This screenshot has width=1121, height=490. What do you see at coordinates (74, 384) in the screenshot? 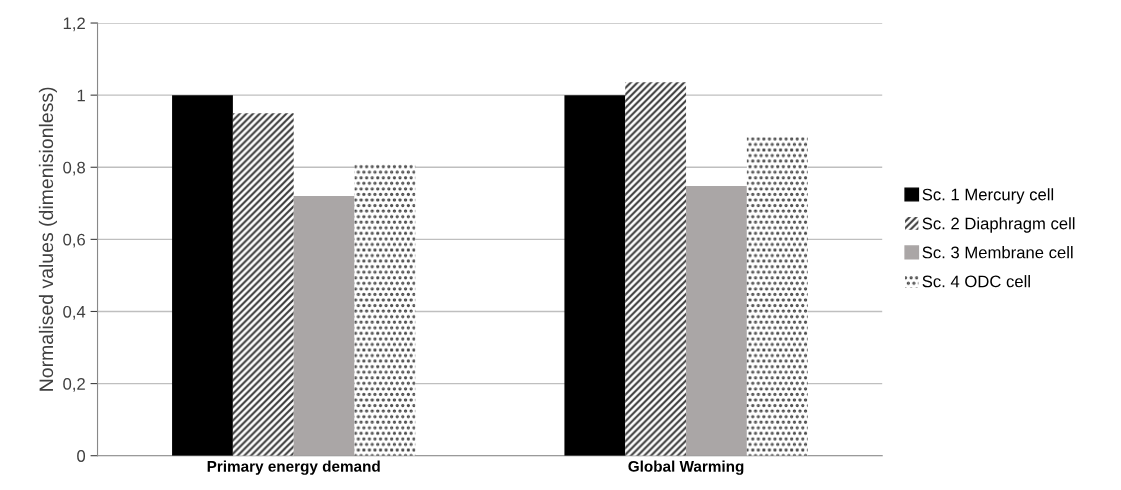
I see `y-tick-label: 0,2` at bounding box center [74, 384].